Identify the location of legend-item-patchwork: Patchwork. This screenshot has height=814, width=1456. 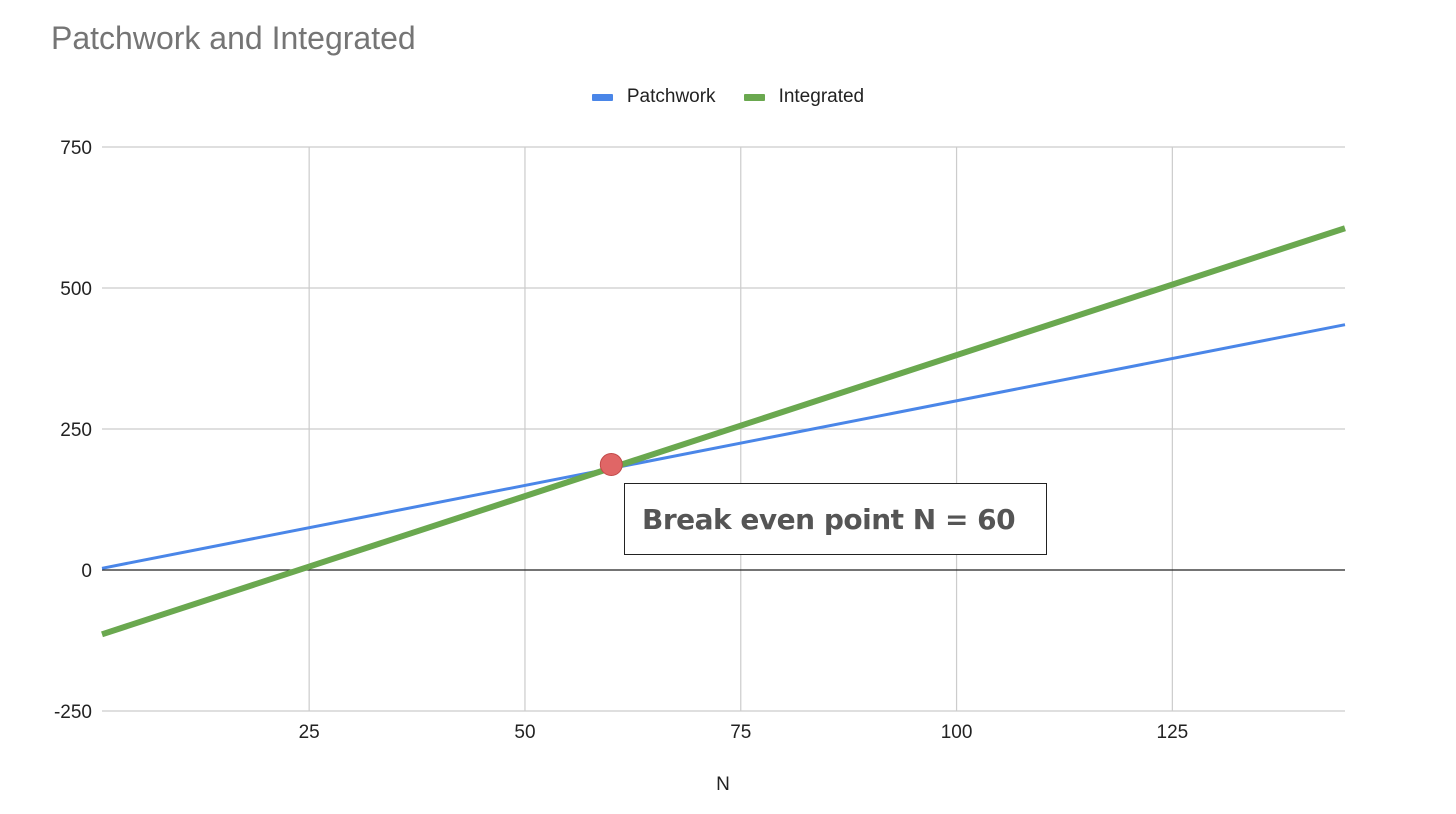
(653, 97).